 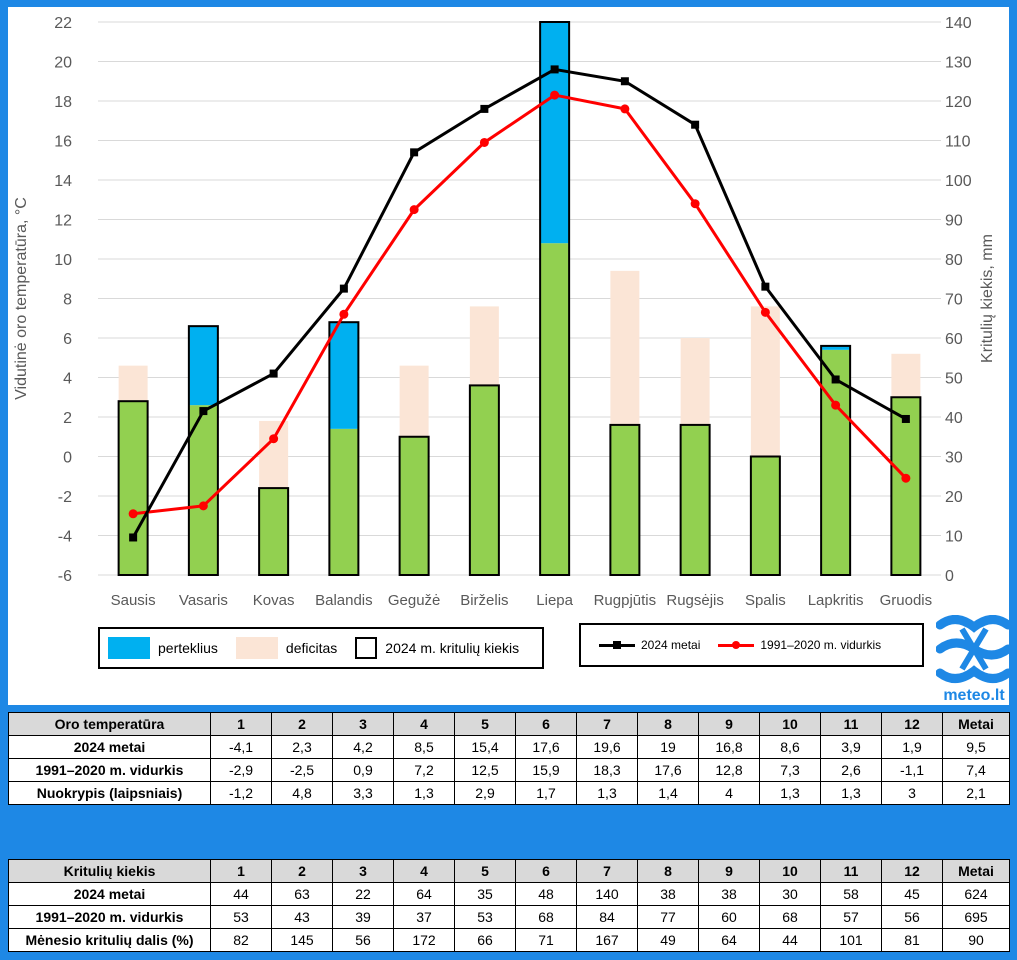 I want to click on header-cell: 1, so click(x=241, y=871).